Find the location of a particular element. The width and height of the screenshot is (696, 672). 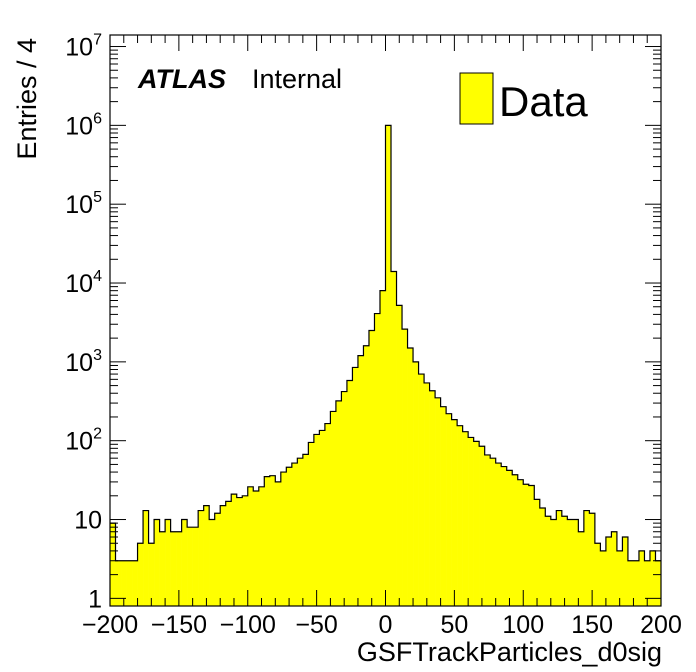

x-tick-label: −150 is located at coordinates (179, 625).